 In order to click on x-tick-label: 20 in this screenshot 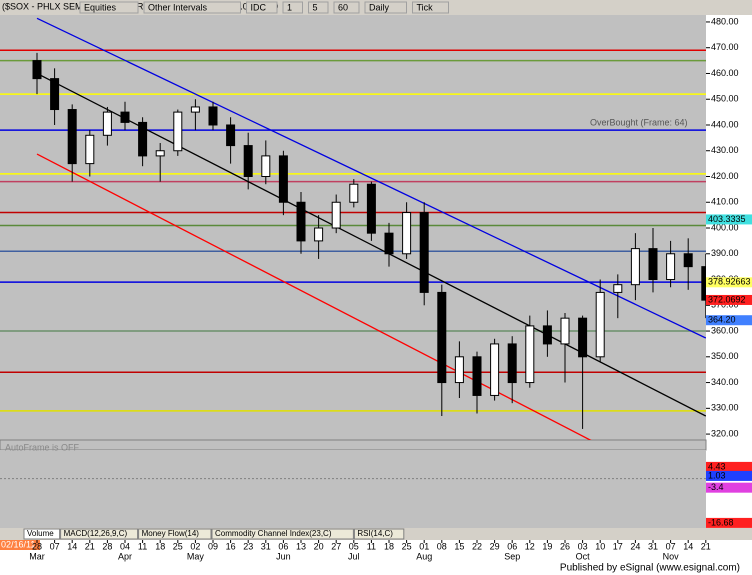, I will do `click(319, 546)`.